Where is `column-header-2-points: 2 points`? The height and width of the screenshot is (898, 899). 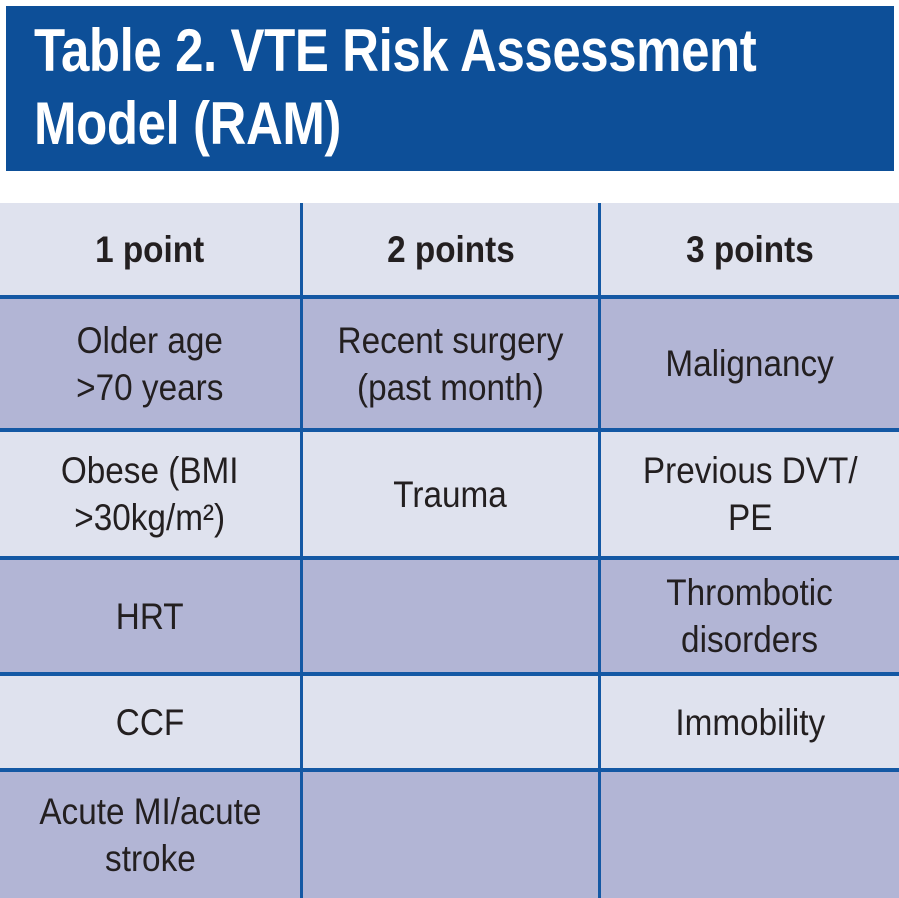 column-header-2-points: 2 points is located at coordinates (449, 249).